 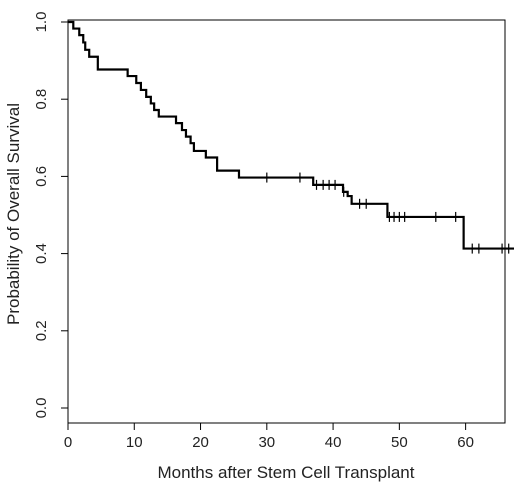 What do you see at coordinates (465, 442) in the screenshot?
I see `x-tick-label: 60` at bounding box center [465, 442].